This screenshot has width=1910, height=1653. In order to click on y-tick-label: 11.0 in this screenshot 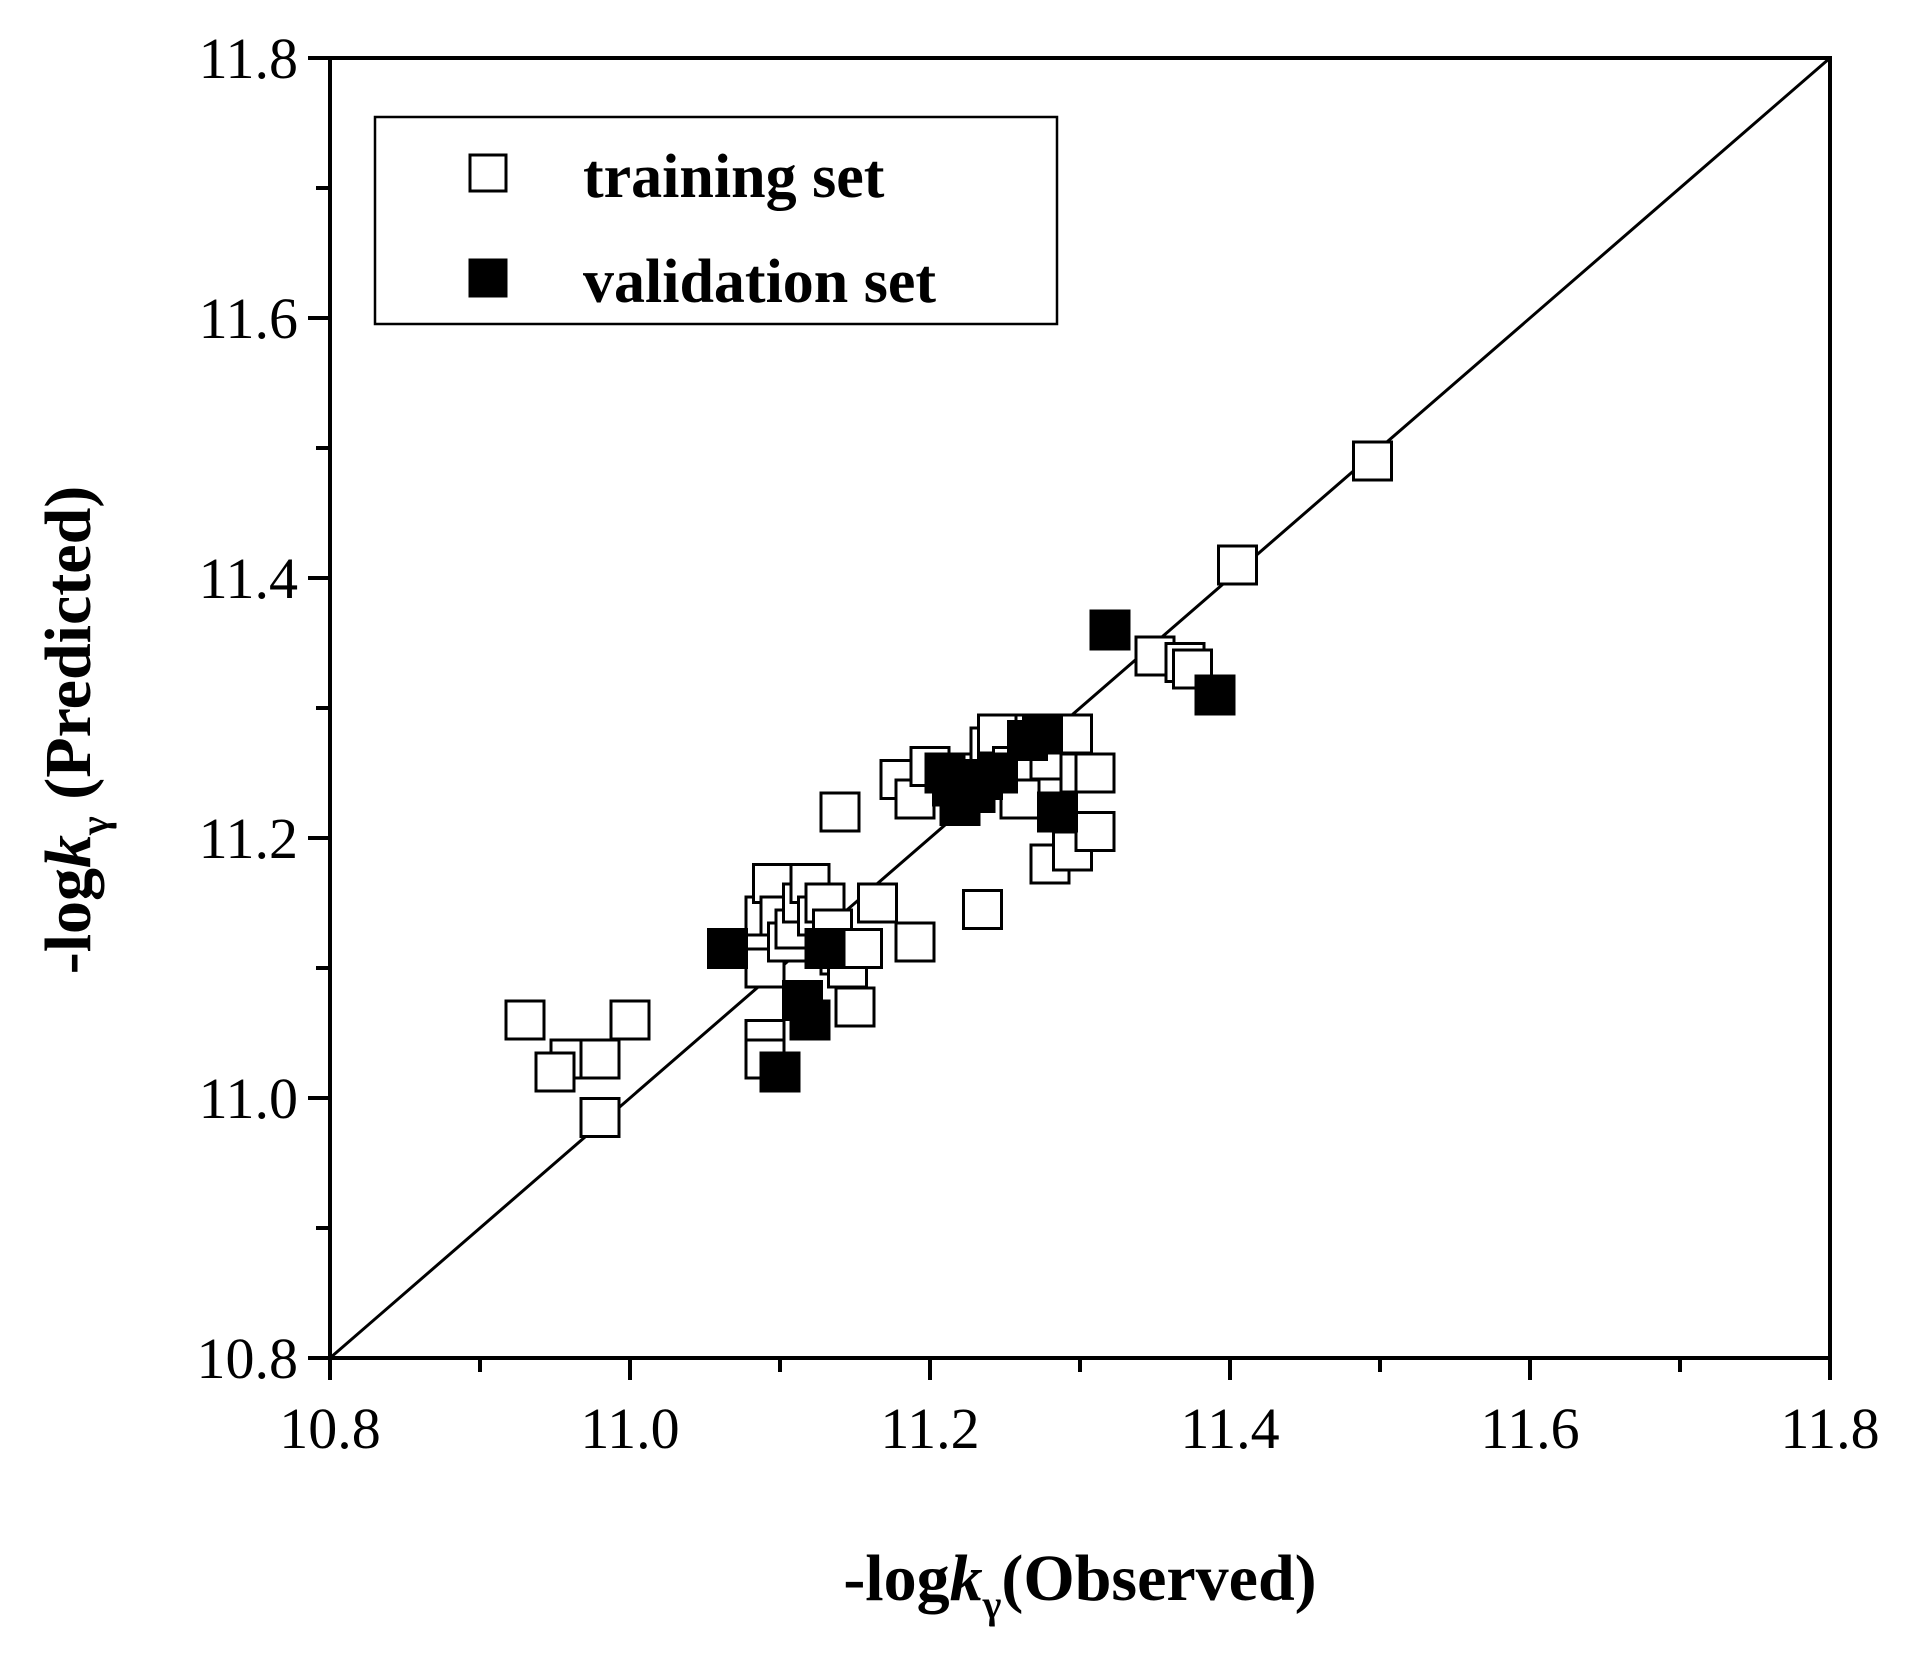, I will do `click(248, 1098)`.